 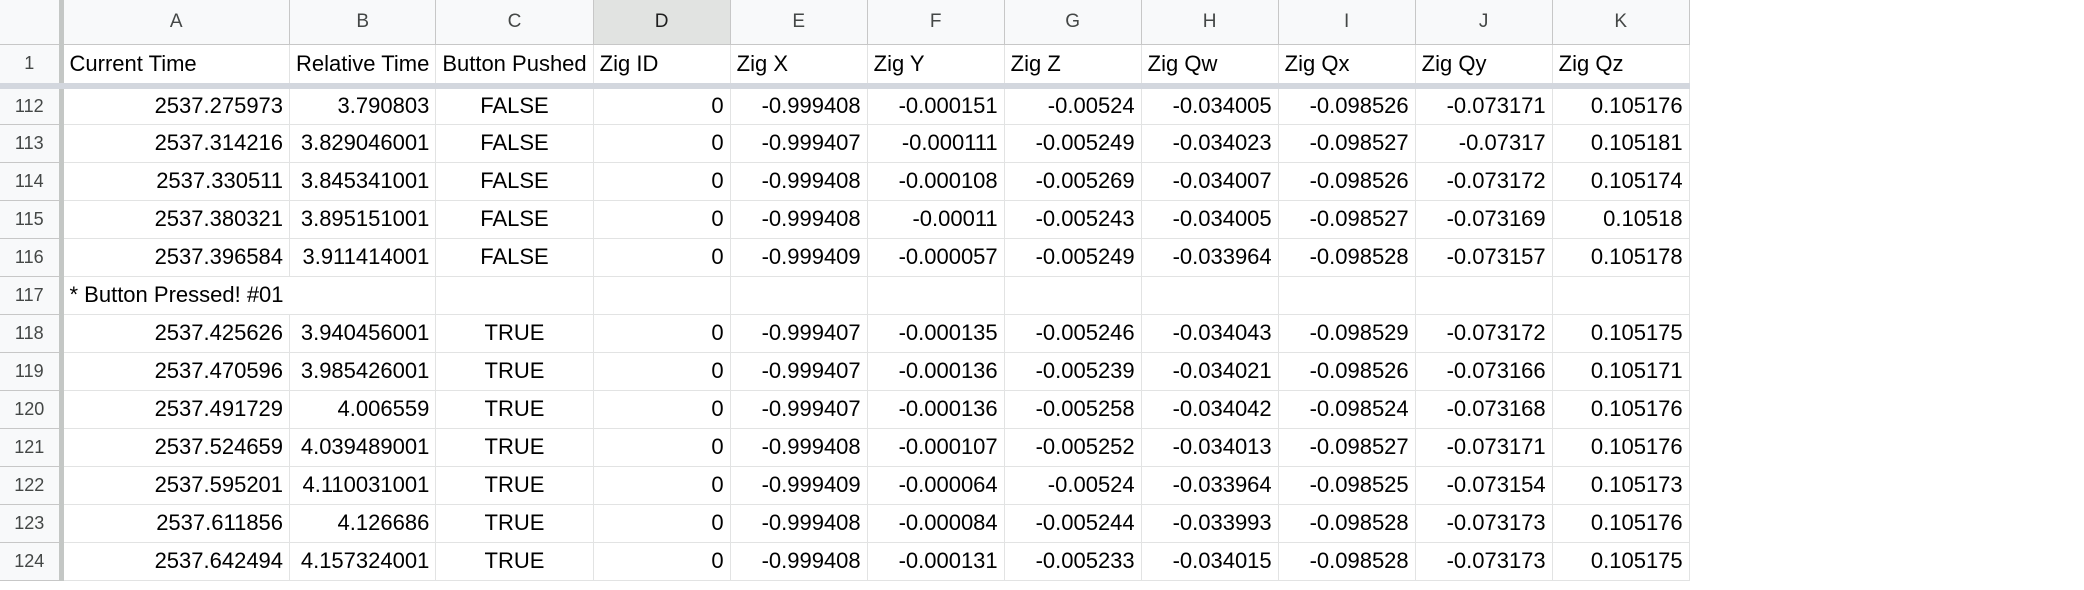 What do you see at coordinates (936, 561) in the screenshot?
I see `cell-f: -0.000131` at bounding box center [936, 561].